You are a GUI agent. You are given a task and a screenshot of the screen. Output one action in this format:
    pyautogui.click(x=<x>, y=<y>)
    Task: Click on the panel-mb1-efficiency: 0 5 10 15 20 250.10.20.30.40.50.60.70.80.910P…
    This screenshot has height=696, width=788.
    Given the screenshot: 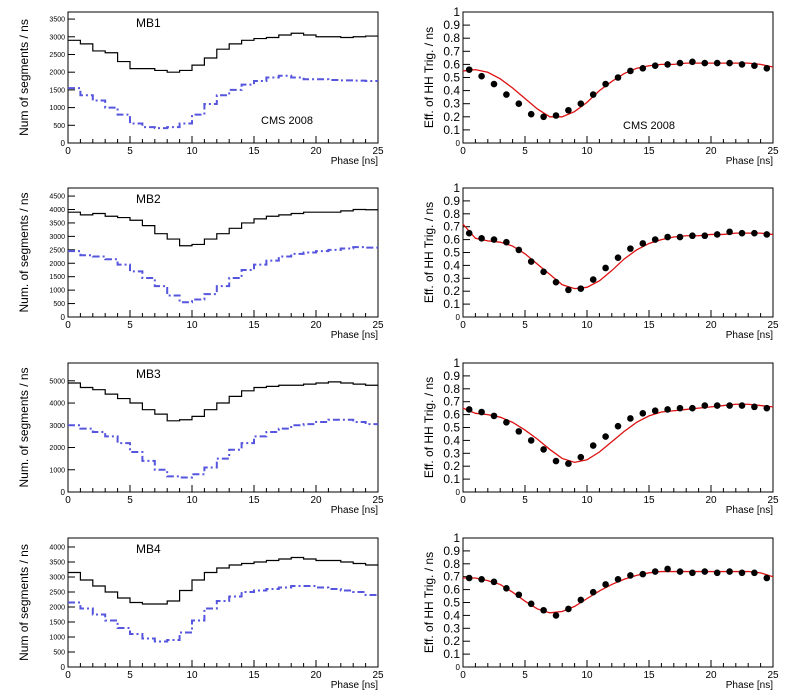 What is the action you would take?
    pyautogui.click(x=600, y=86)
    